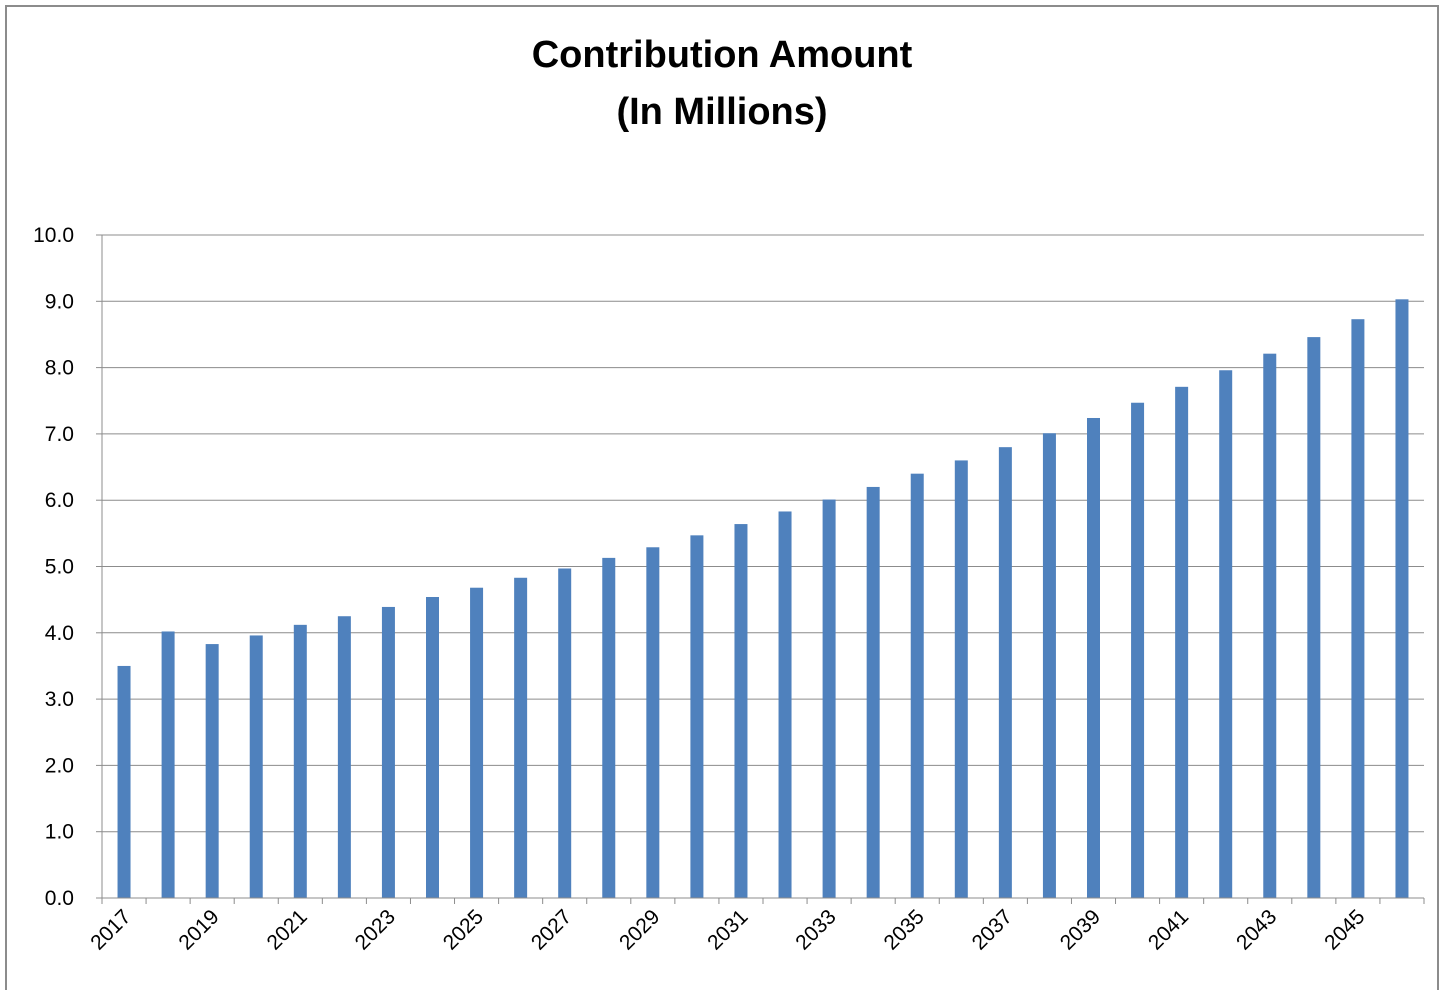 This screenshot has height=990, width=1444. What do you see at coordinates (815, 929) in the screenshot?
I see `x-tick-label: 2033` at bounding box center [815, 929].